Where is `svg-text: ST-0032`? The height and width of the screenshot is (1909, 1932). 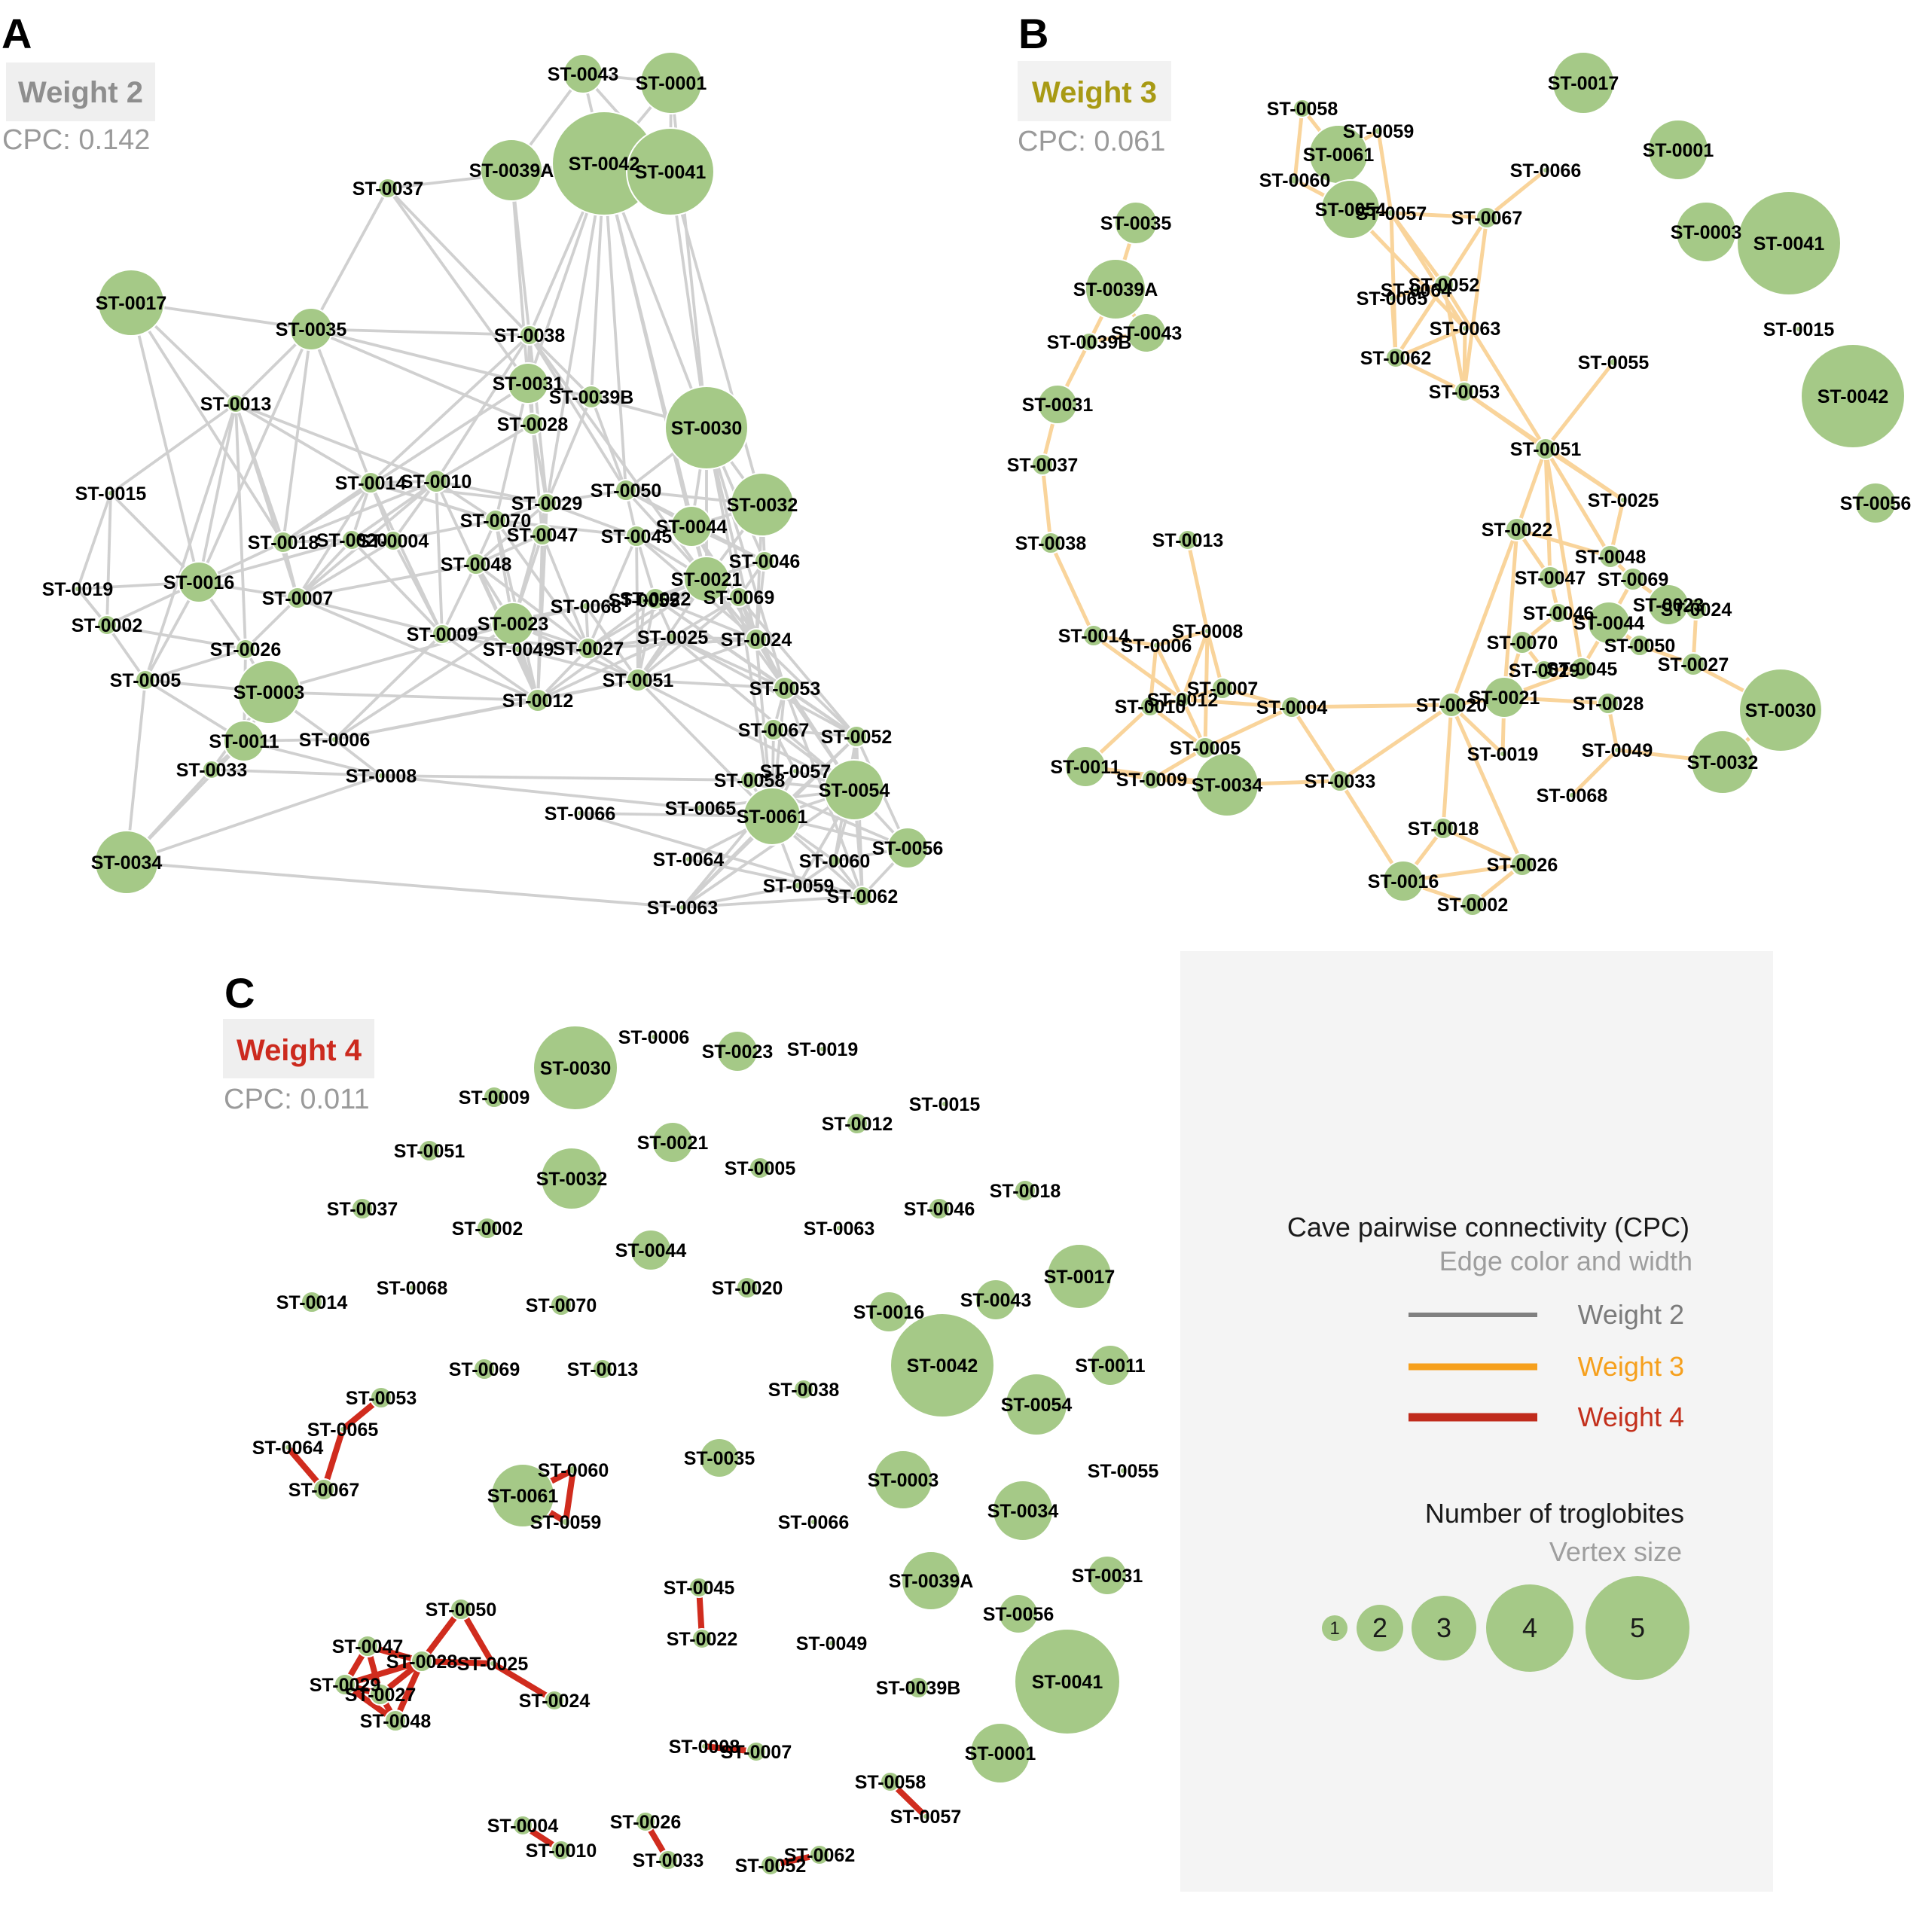 svg-text: ST-0032 is located at coordinates (572, 1179).